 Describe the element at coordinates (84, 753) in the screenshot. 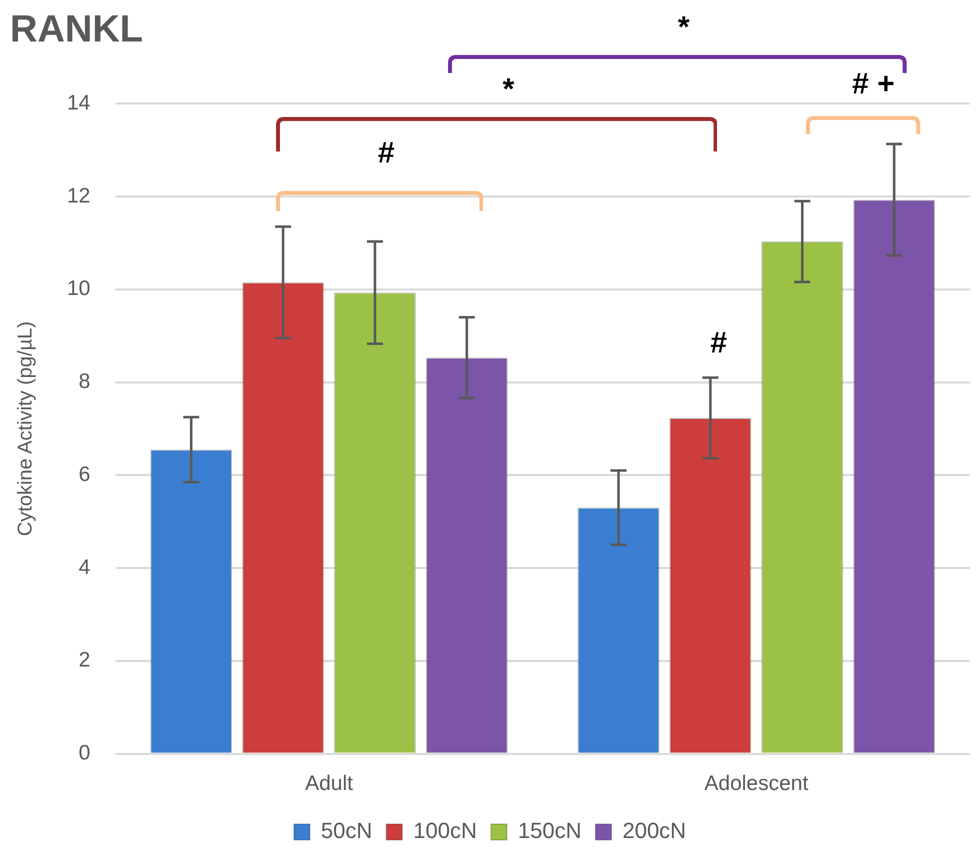

I see `y-tick-label: 0` at that location.